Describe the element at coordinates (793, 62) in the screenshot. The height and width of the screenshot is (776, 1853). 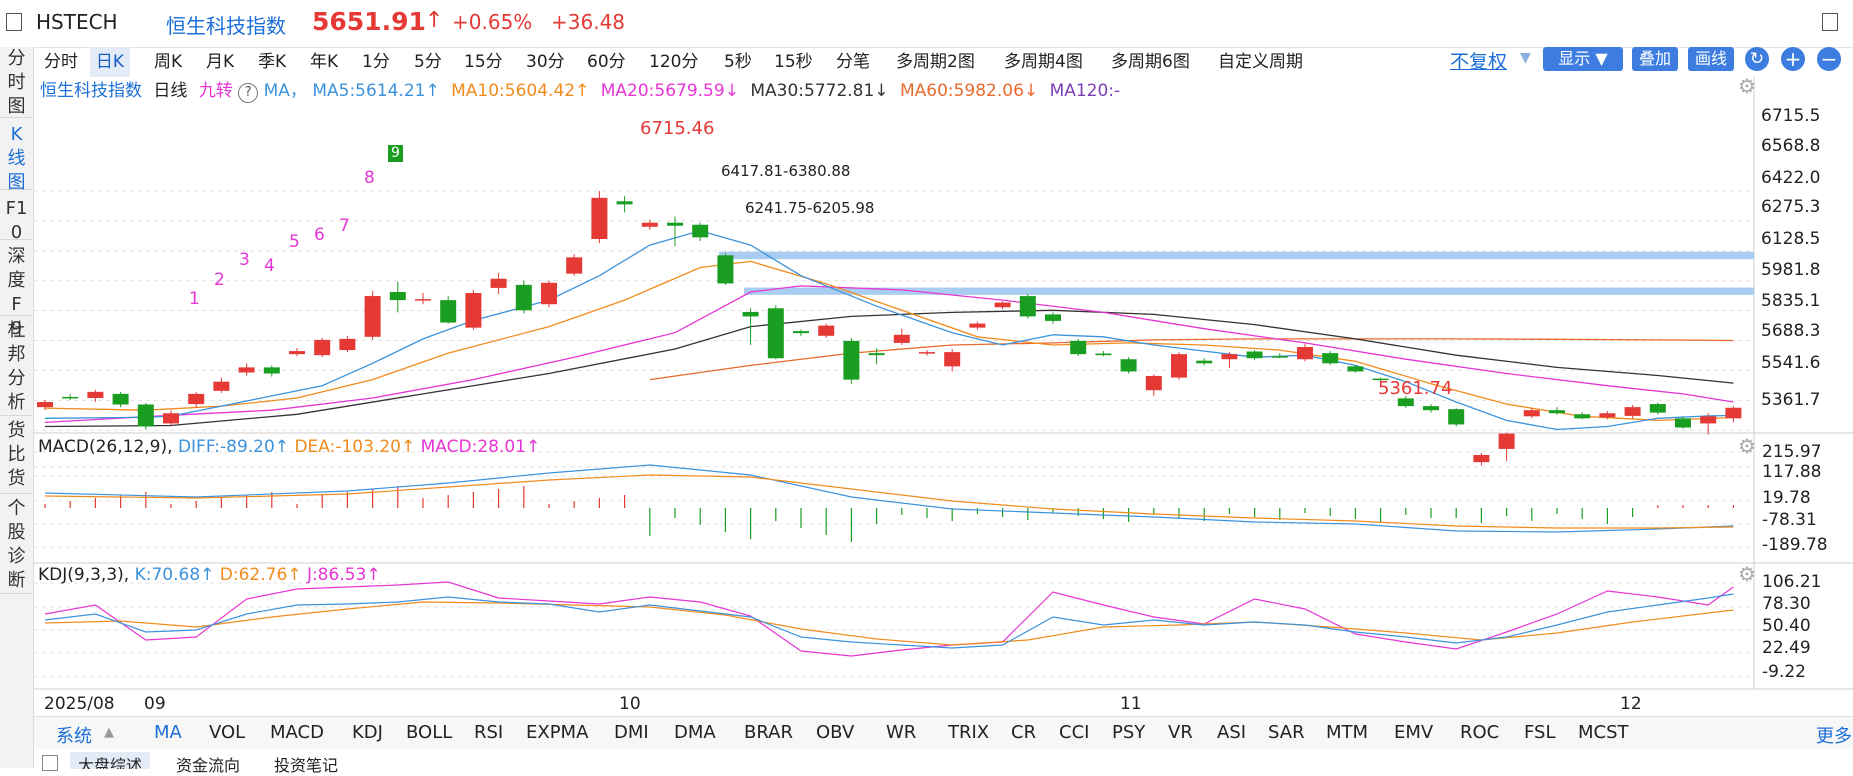
I see `period-15sec: 15秒` at that location.